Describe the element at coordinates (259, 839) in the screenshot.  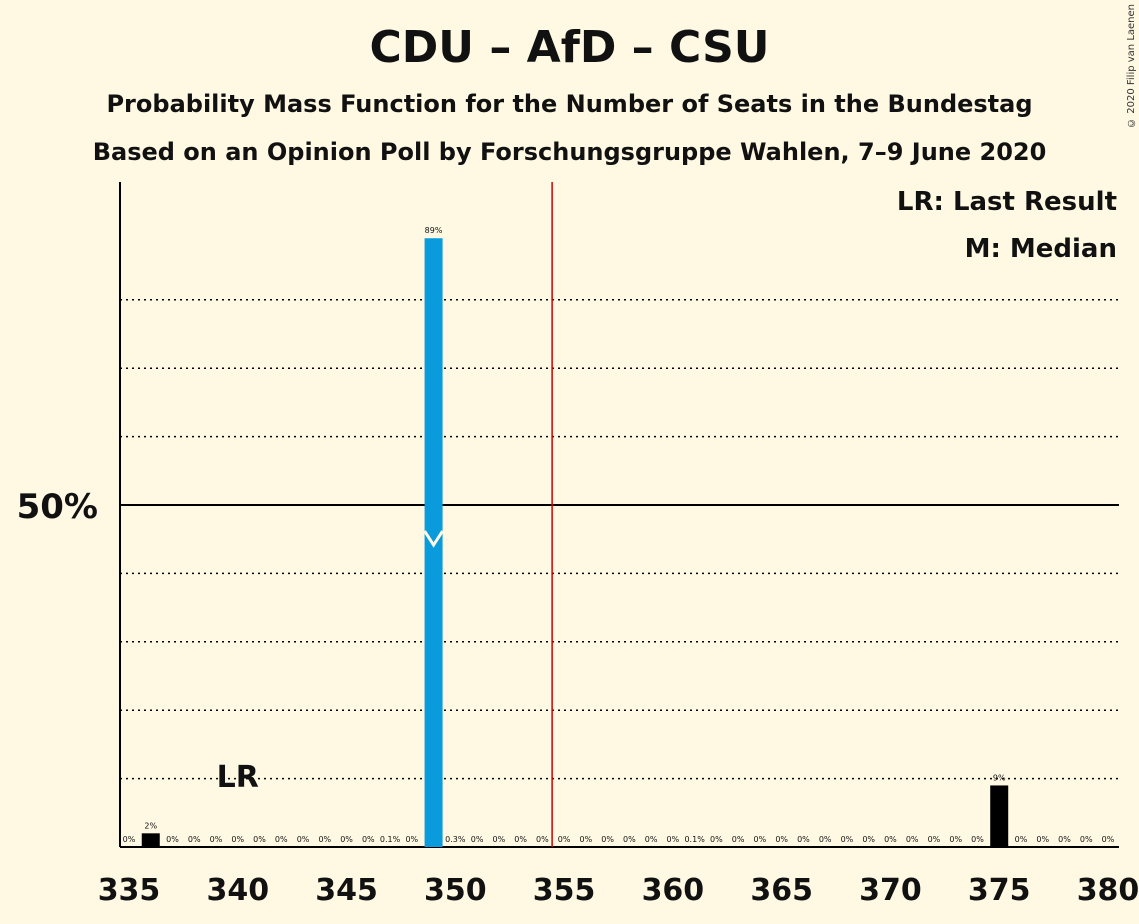
I see `bar-label-341: 0%` at that location.